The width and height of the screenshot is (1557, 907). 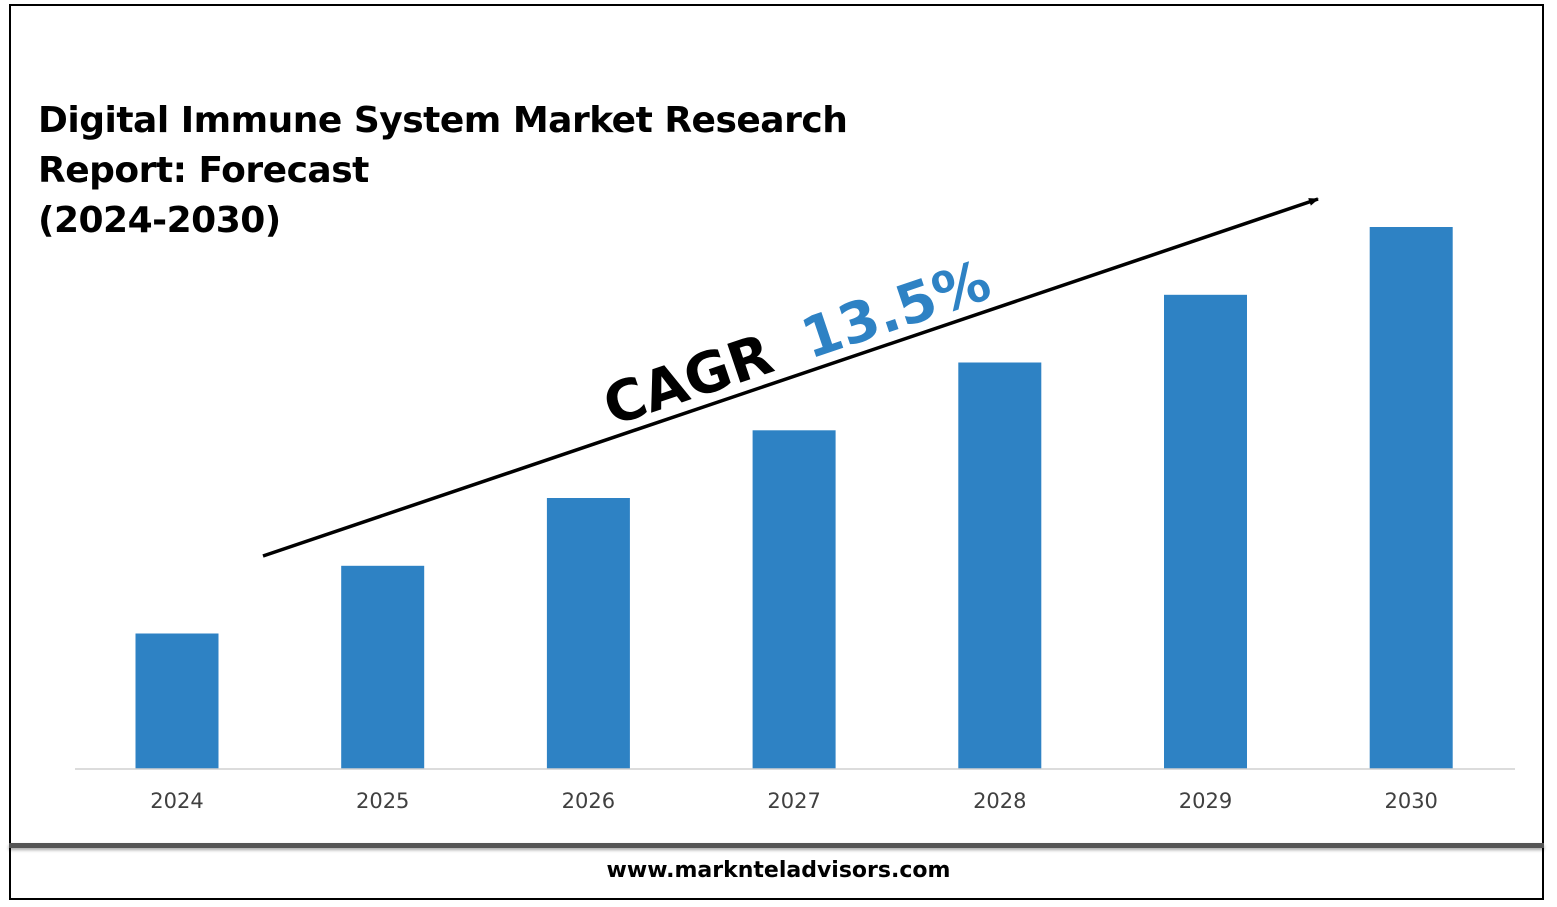 I want to click on cagr-prefix: CAGR, so click(x=688, y=380).